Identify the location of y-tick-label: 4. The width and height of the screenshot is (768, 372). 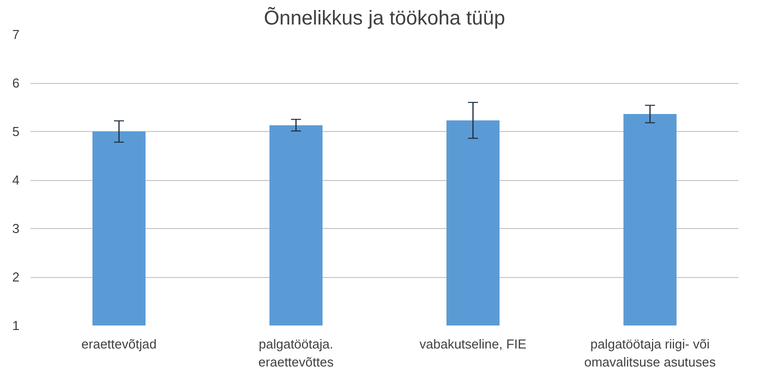
(16, 180).